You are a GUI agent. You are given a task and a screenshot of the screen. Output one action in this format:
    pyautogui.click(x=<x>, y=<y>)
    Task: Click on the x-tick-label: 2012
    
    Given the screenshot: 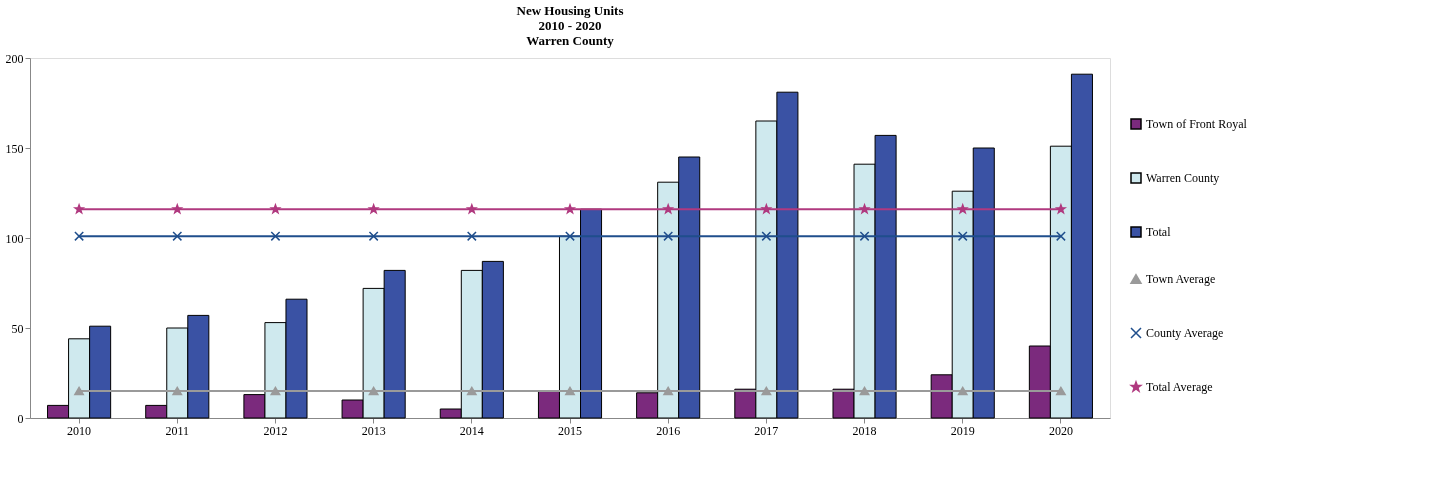 What is the action you would take?
    pyautogui.click(x=275, y=430)
    